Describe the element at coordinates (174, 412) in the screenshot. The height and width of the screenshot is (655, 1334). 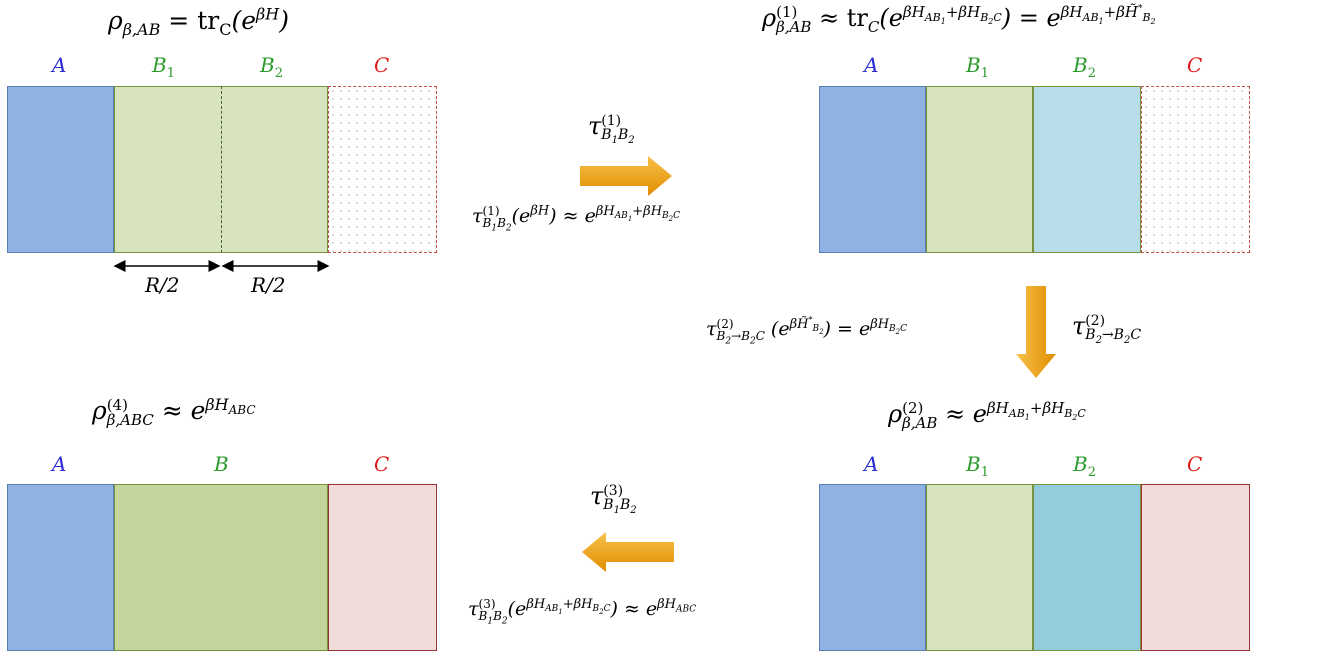
I see `title-bottom-left: ρ (4) β,ABC ≈ eβHABC` at that location.